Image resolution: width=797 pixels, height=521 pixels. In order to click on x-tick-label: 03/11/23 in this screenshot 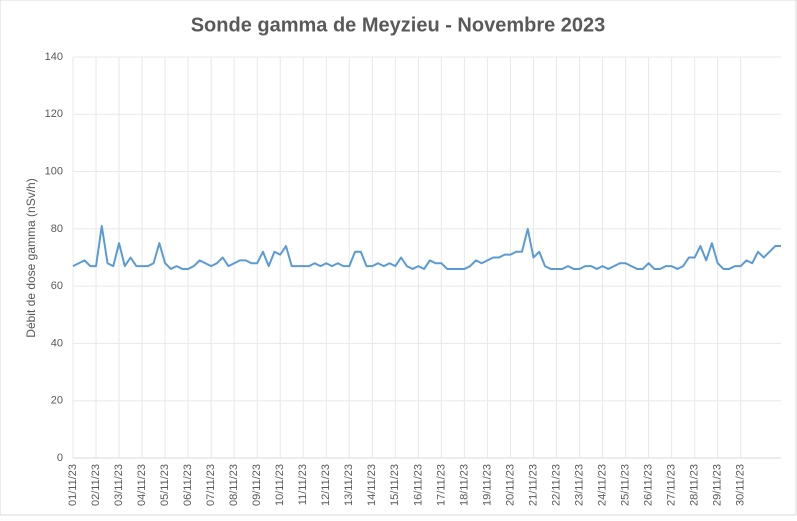, I will do `click(119, 485)`.